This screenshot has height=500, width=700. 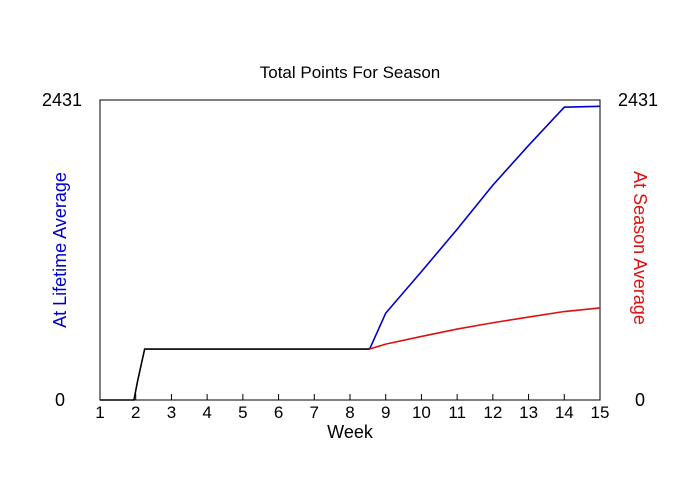 I want to click on y-axis-label-left: At Lifetime Average, so click(x=60, y=250).